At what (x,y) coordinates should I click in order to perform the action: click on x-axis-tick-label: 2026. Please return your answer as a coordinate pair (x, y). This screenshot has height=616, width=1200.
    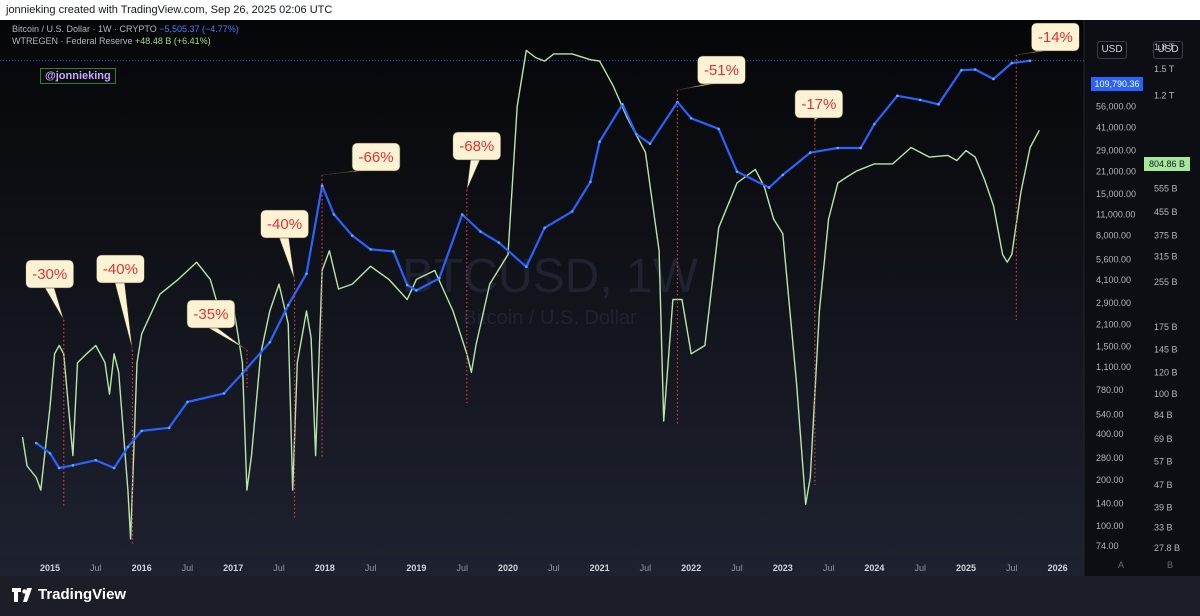
    Looking at the image, I should click on (1058, 568).